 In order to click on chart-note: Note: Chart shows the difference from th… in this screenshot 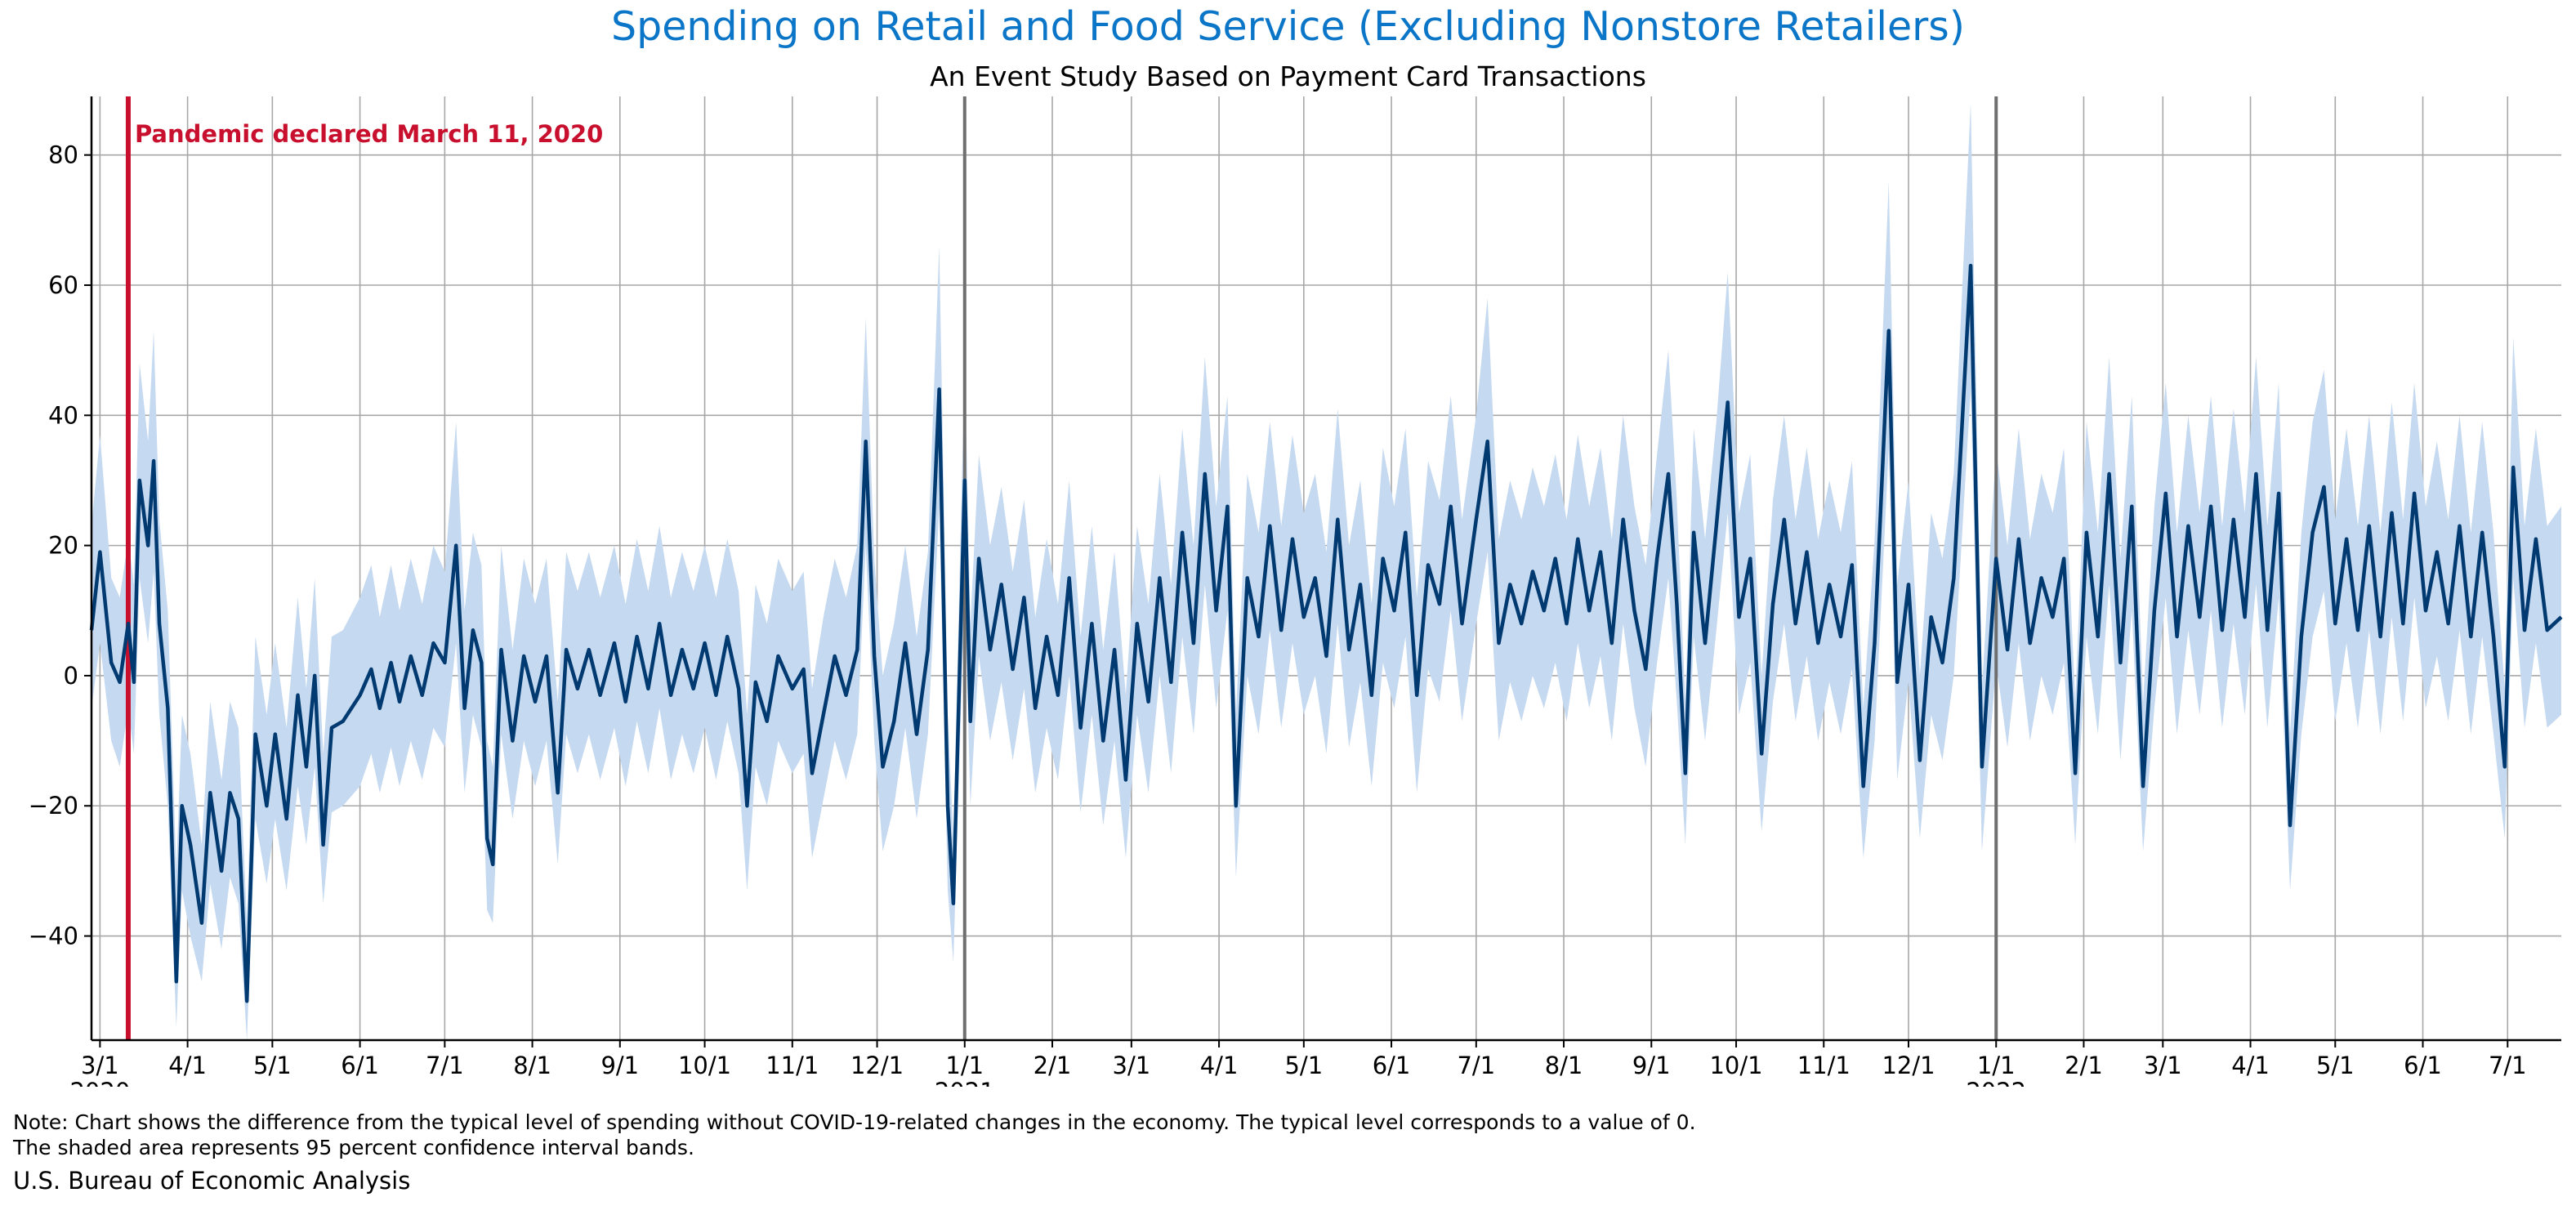, I will do `click(855, 1135)`.